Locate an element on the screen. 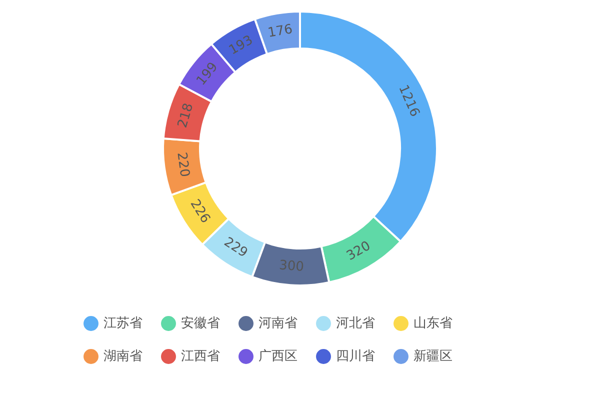 Image resolution: width=600 pixels, height=395 pixels. data-label: 300 is located at coordinates (291, 266).